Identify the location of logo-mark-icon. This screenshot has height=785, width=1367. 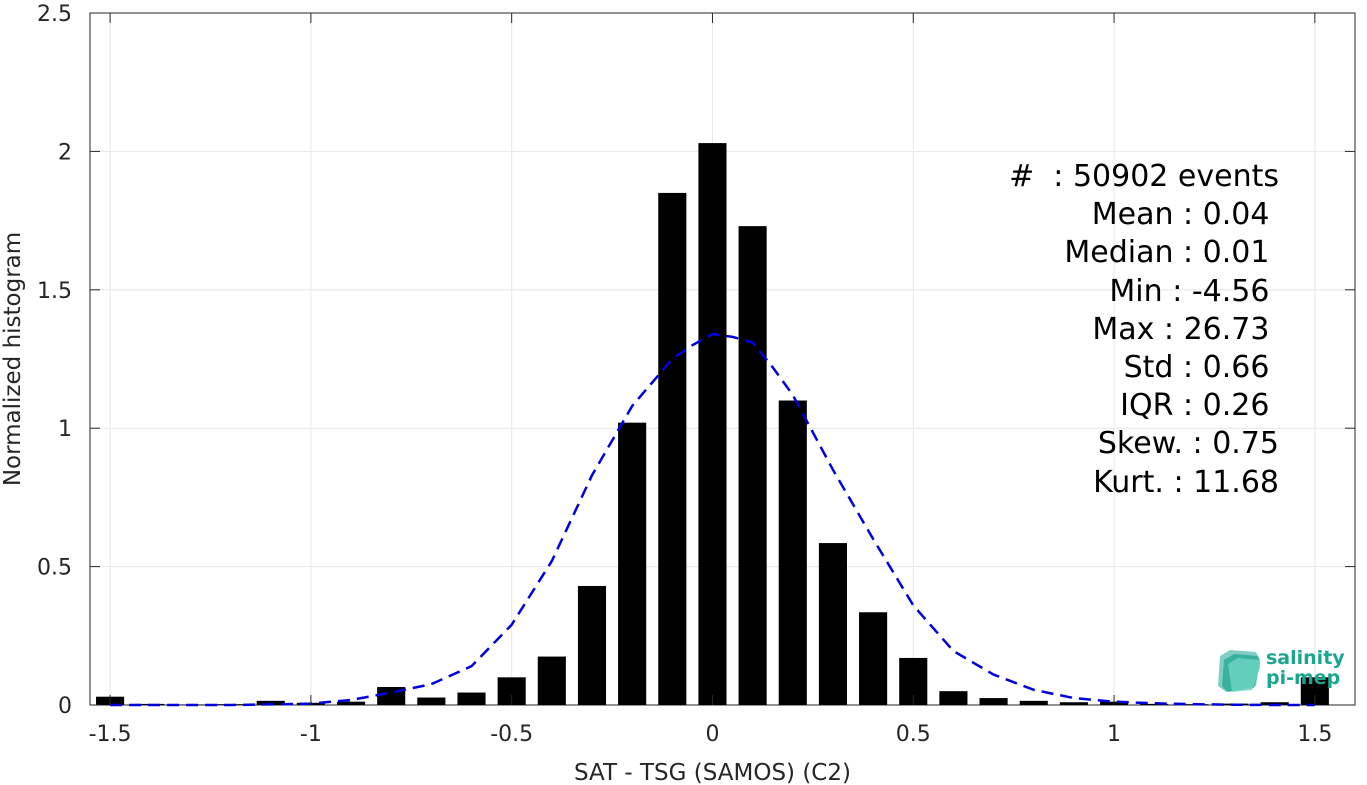
(1239, 671).